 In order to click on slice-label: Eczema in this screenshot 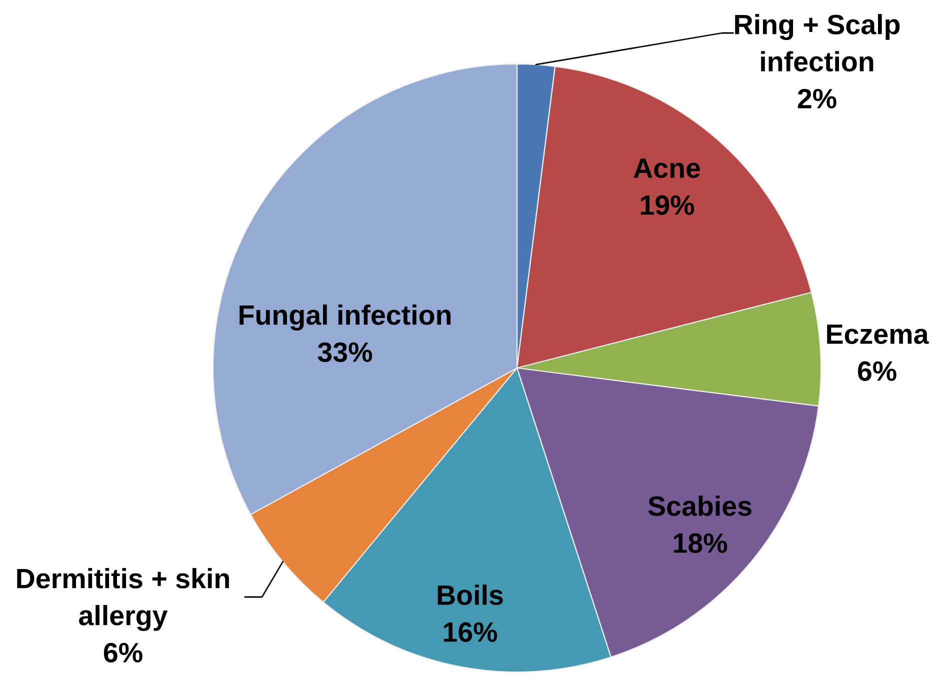, I will do `click(878, 334)`.